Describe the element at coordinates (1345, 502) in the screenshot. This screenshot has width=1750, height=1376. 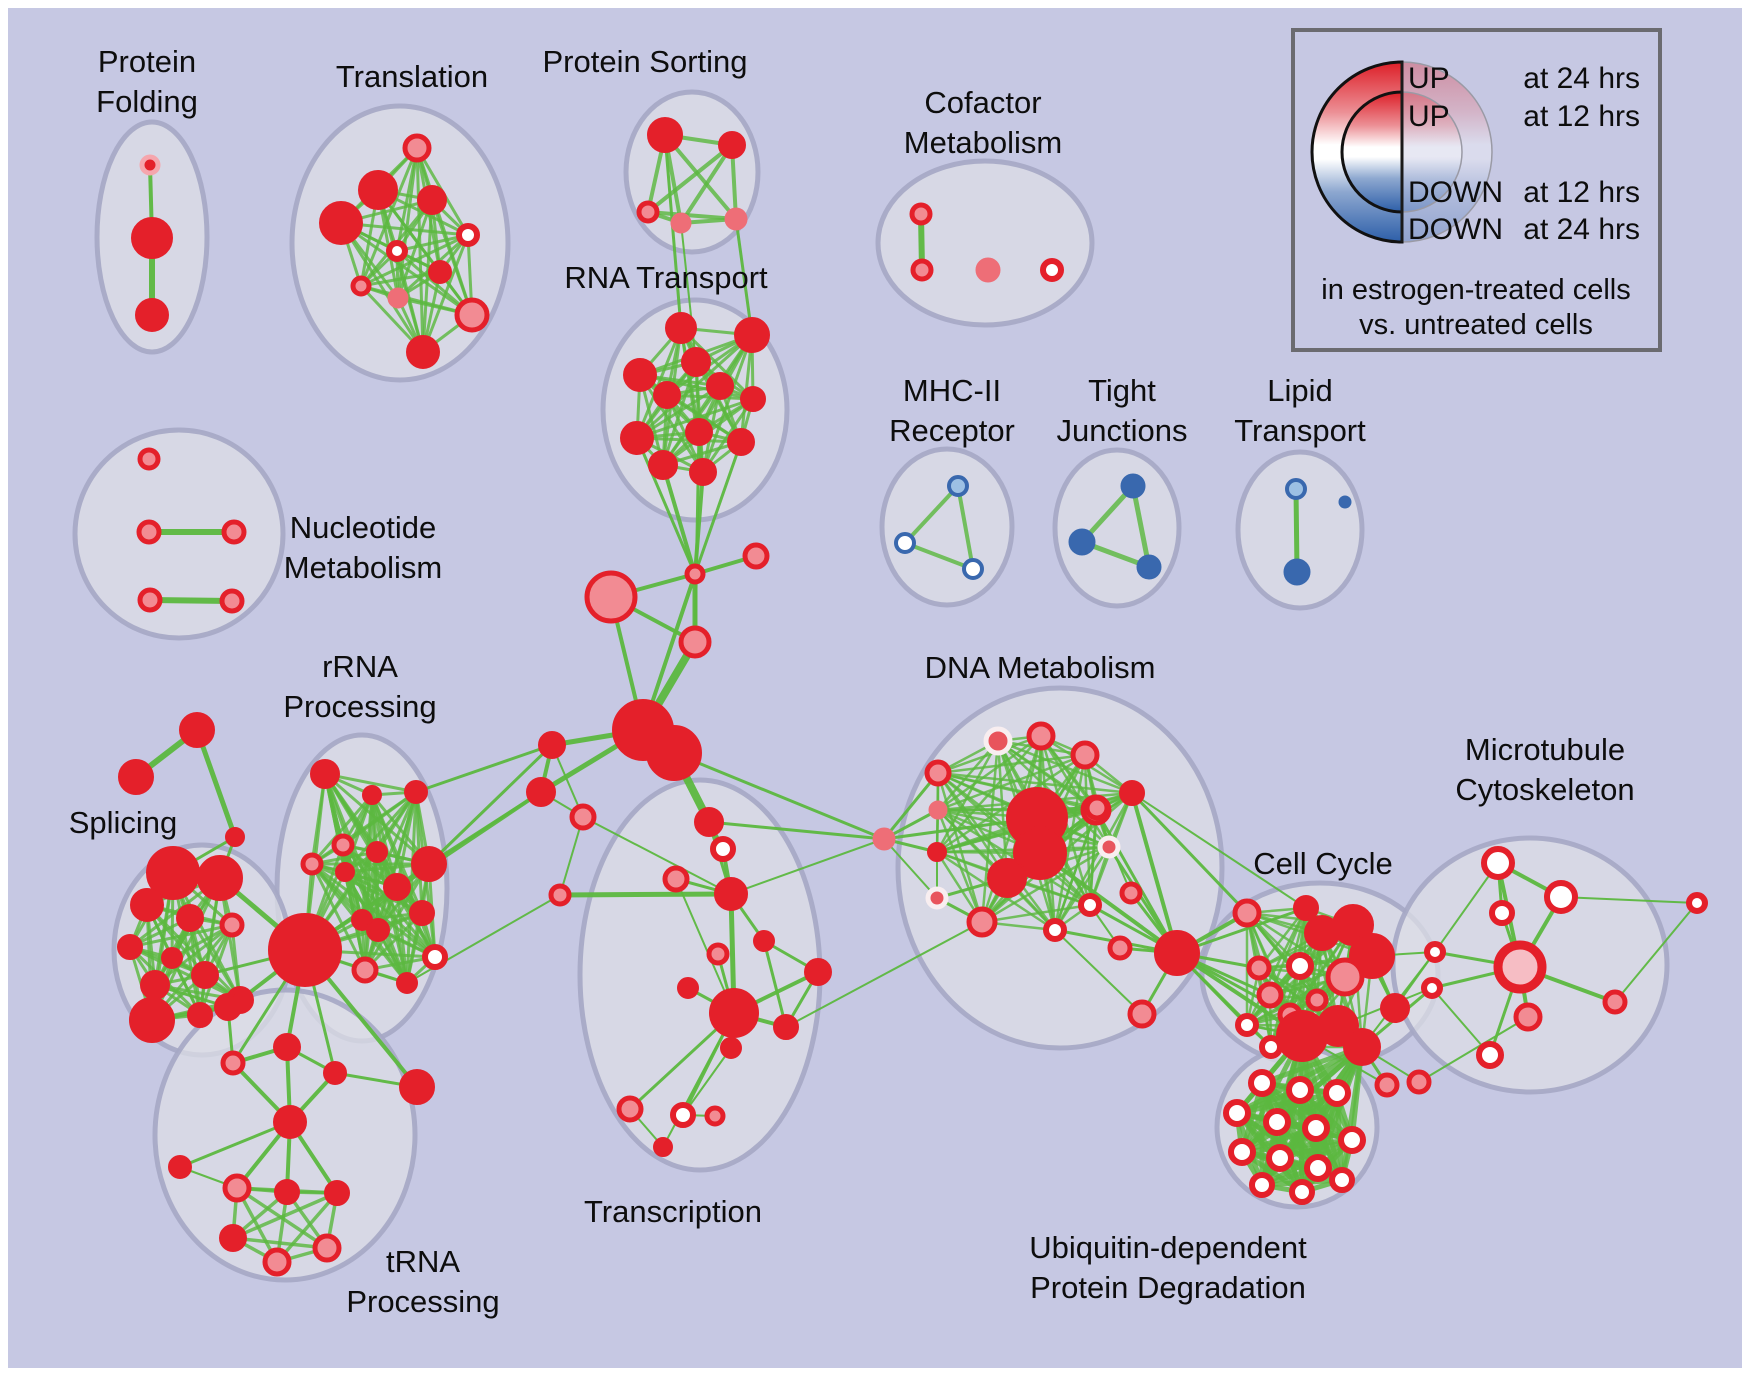
I see `gene-node-lt2` at that location.